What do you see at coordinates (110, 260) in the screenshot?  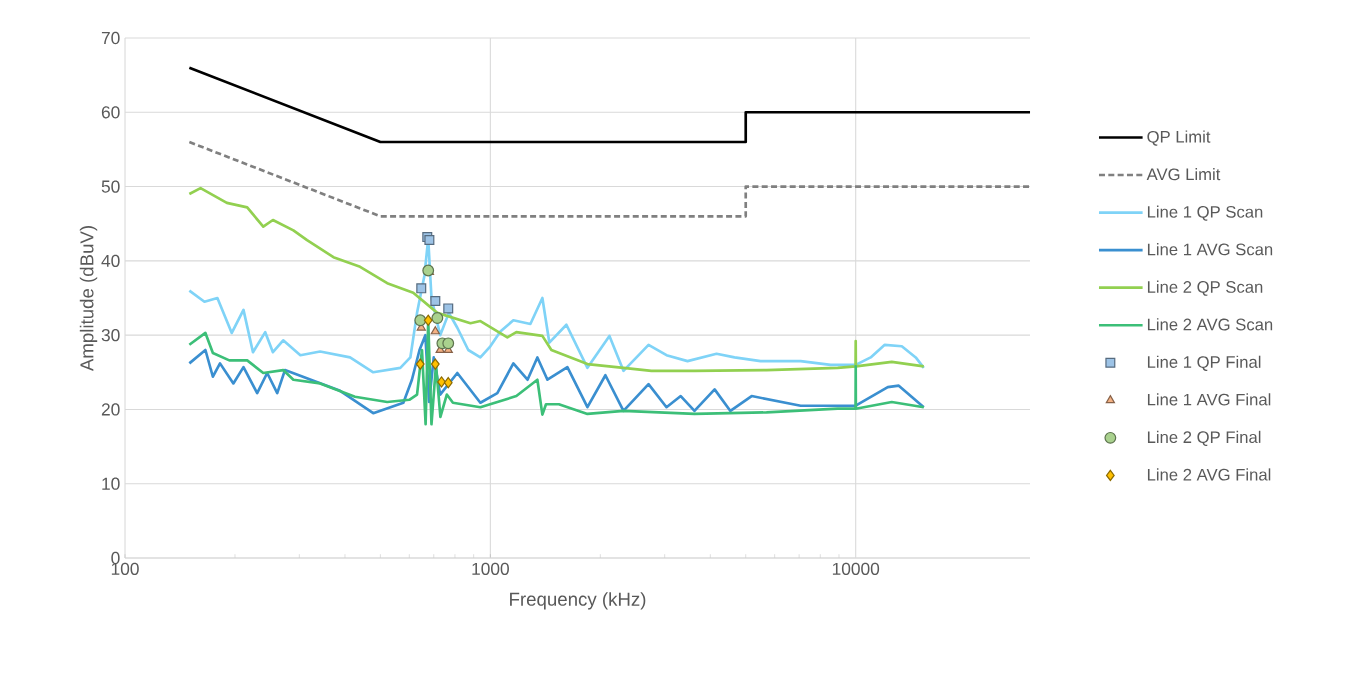 I see `y-tick-label: 40` at bounding box center [110, 260].